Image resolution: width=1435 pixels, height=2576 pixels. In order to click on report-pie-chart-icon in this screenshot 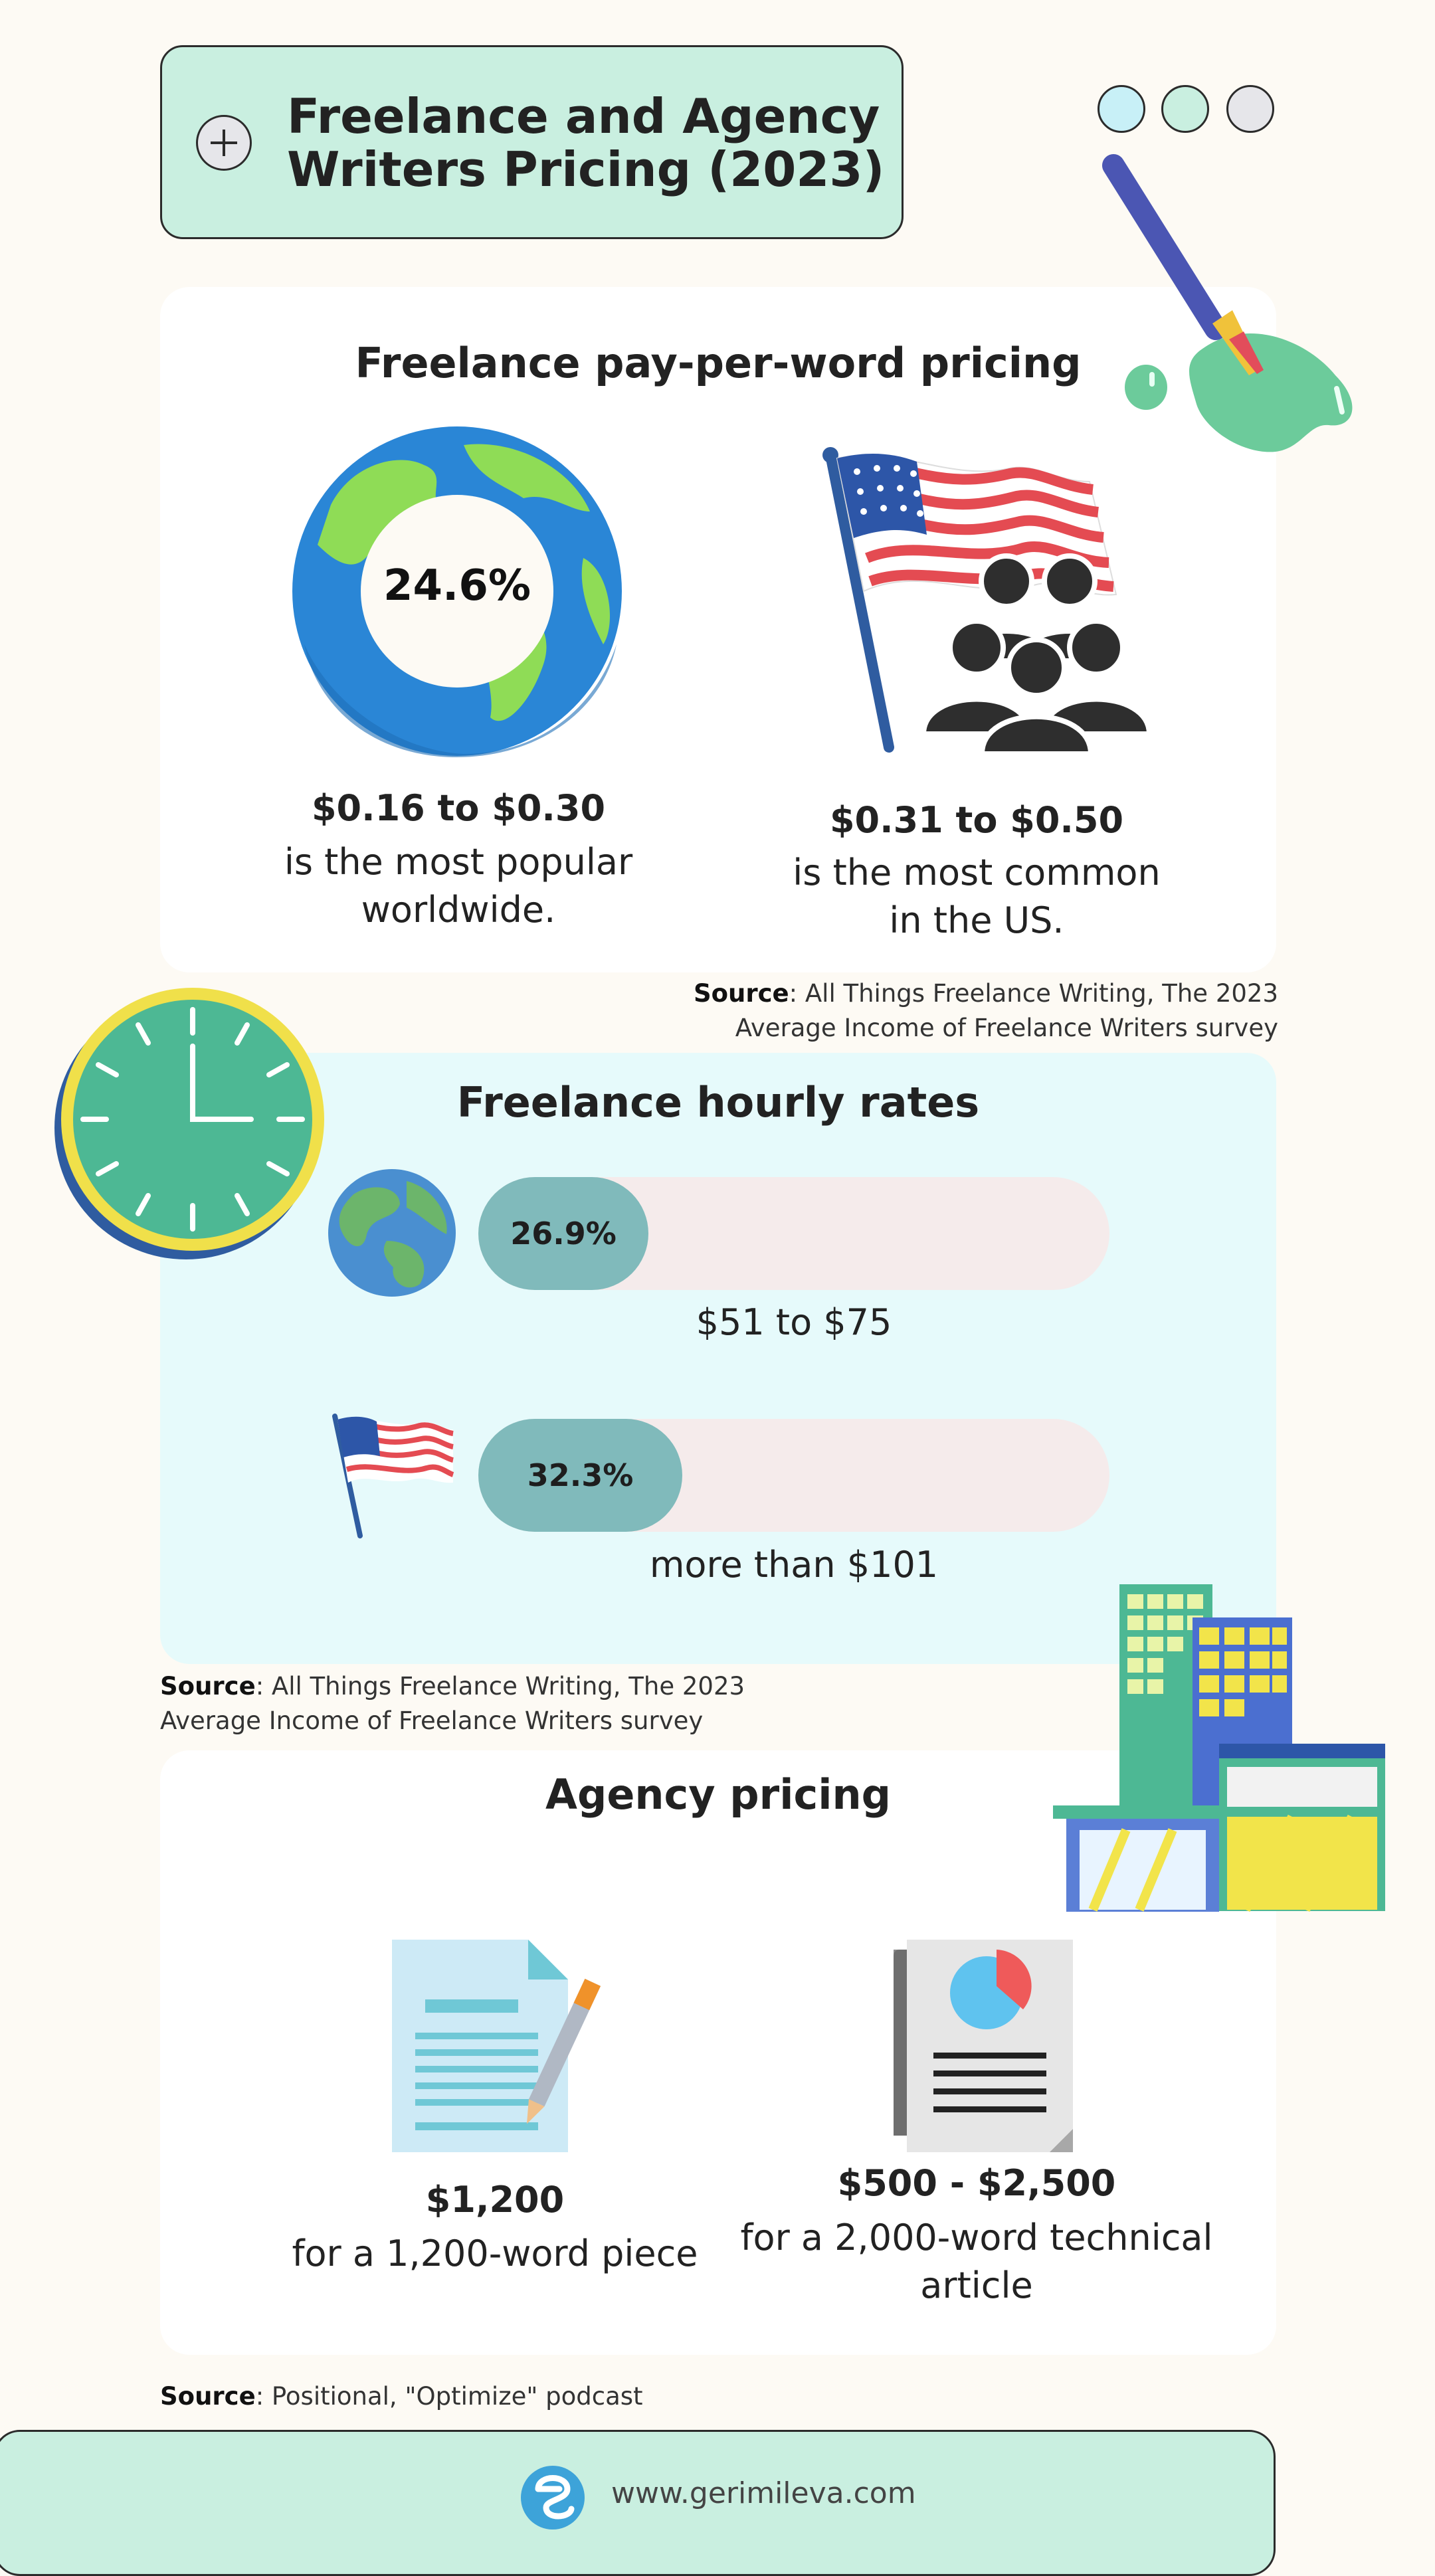, I will do `click(984, 2046)`.